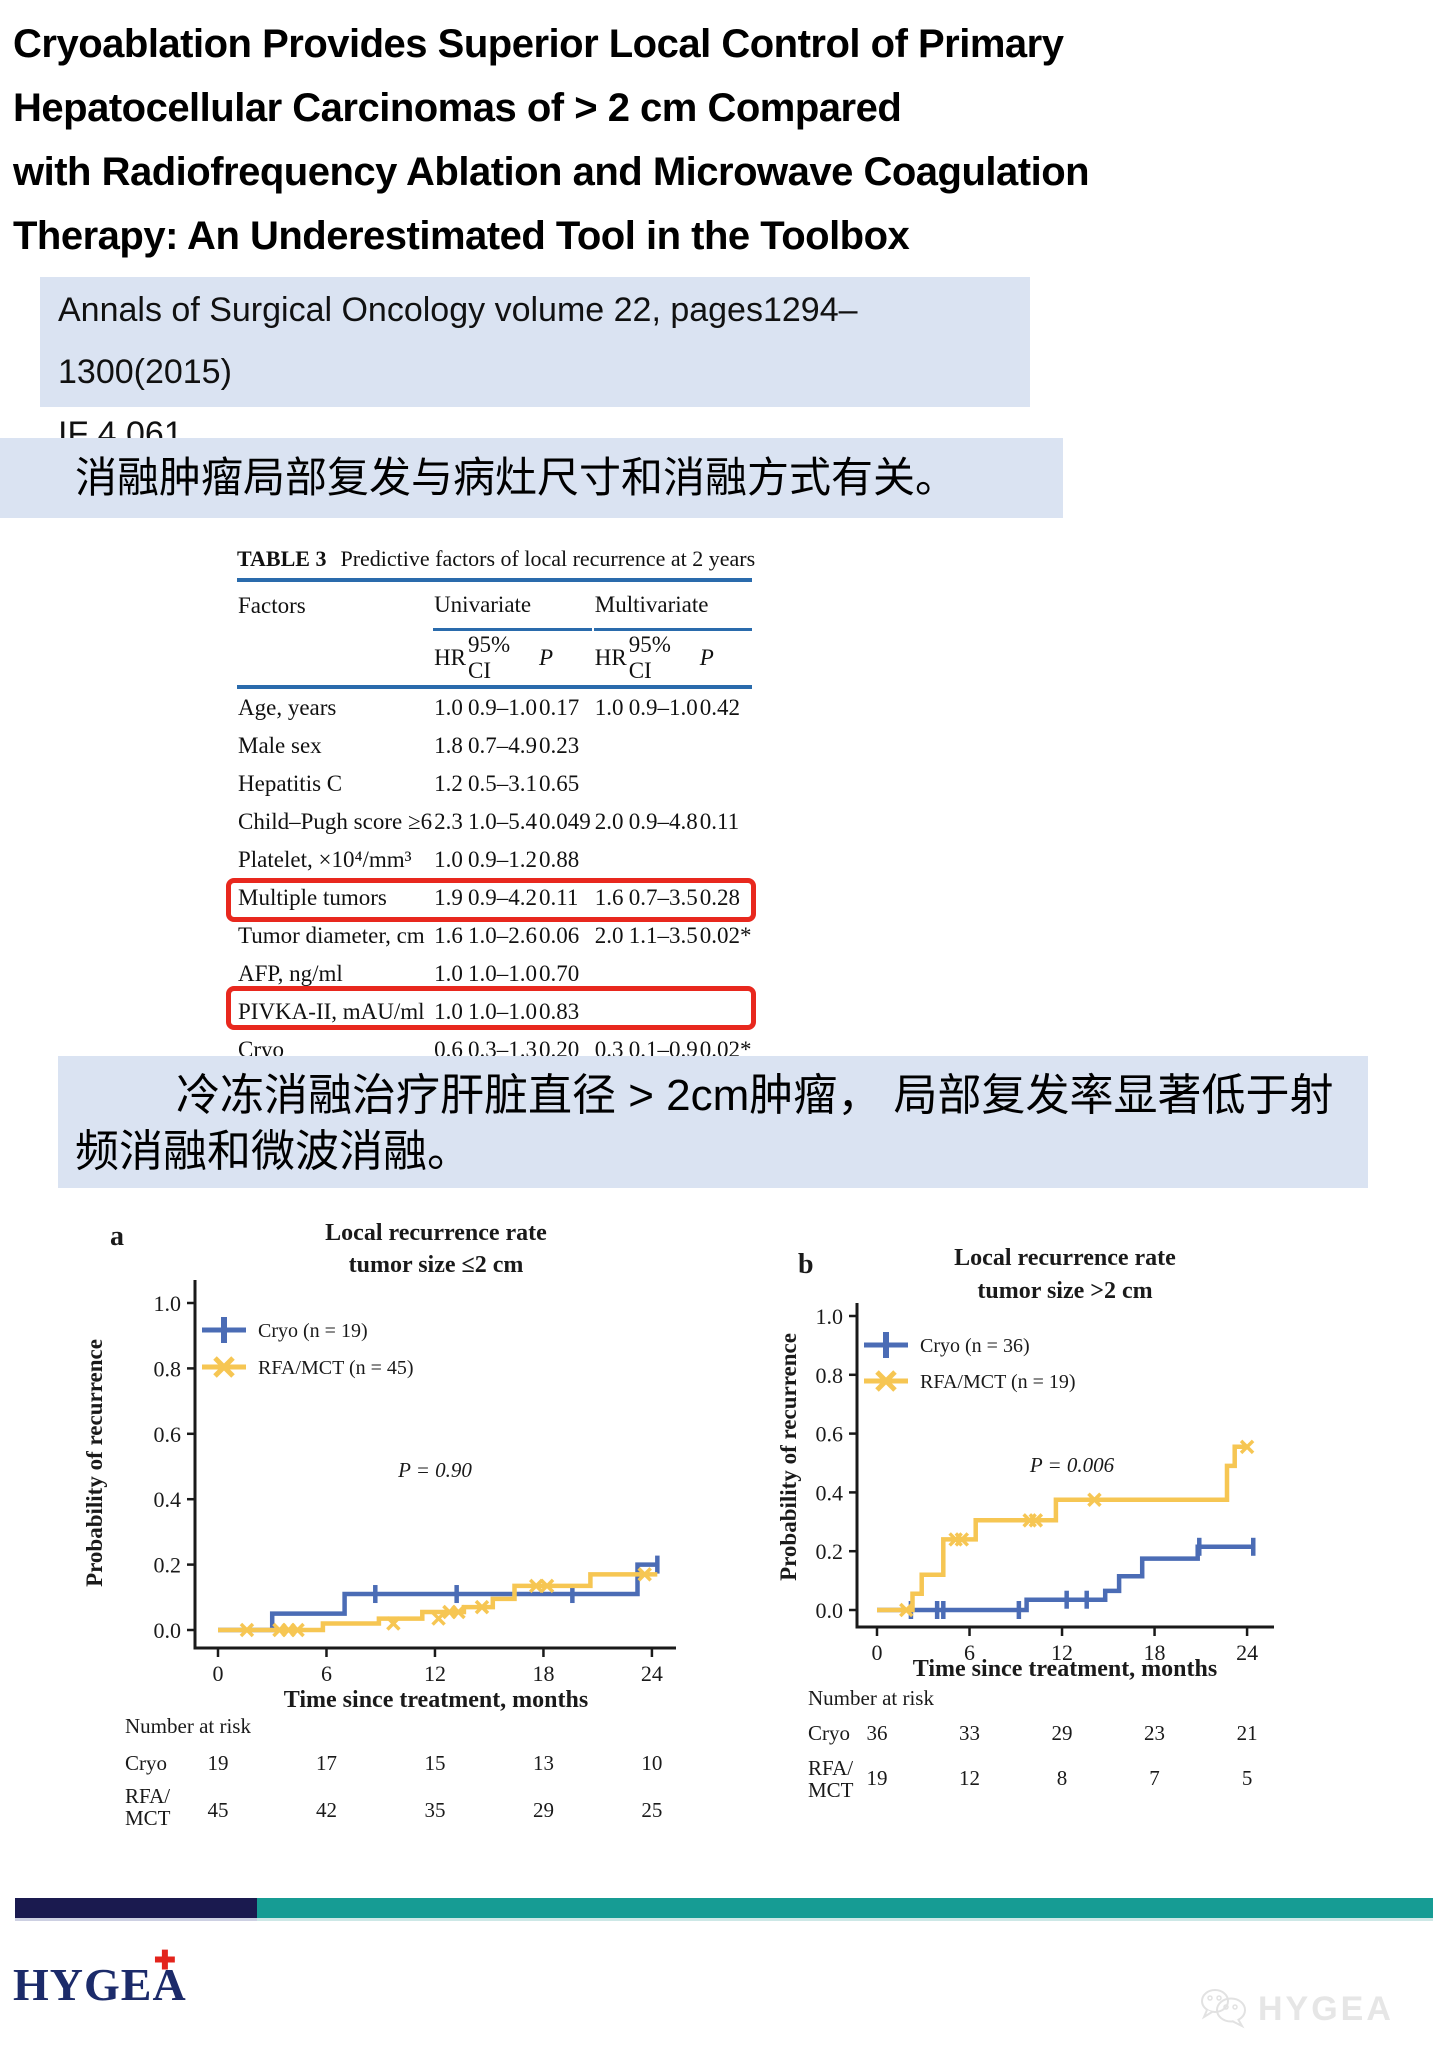  What do you see at coordinates (448, 707) in the screenshot?
I see `table-cell-value: 1.0` at bounding box center [448, 707].